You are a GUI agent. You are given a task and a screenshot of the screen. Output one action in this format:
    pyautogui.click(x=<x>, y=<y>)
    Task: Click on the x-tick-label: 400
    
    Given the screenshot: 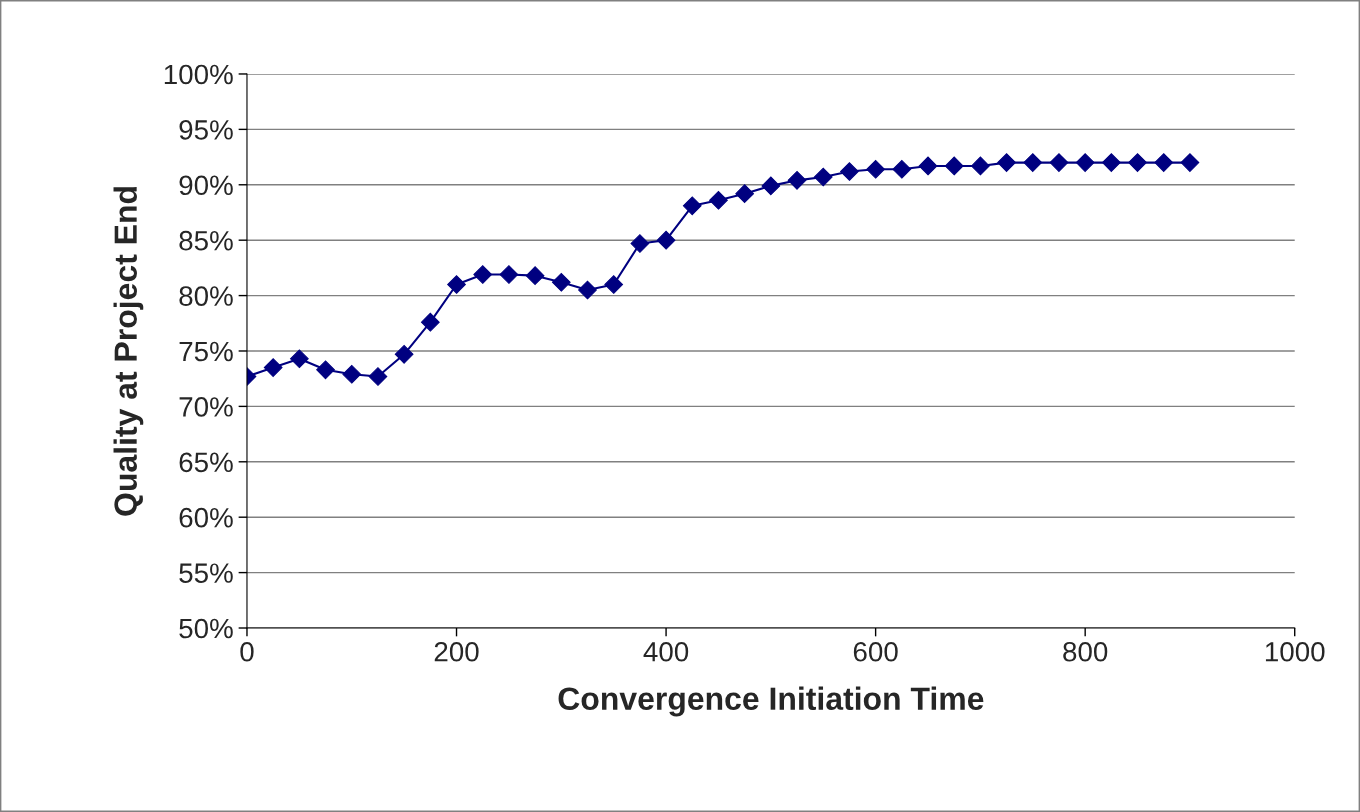 What is the action you would take?
    pyautogui.click(x=666, y=651)
    